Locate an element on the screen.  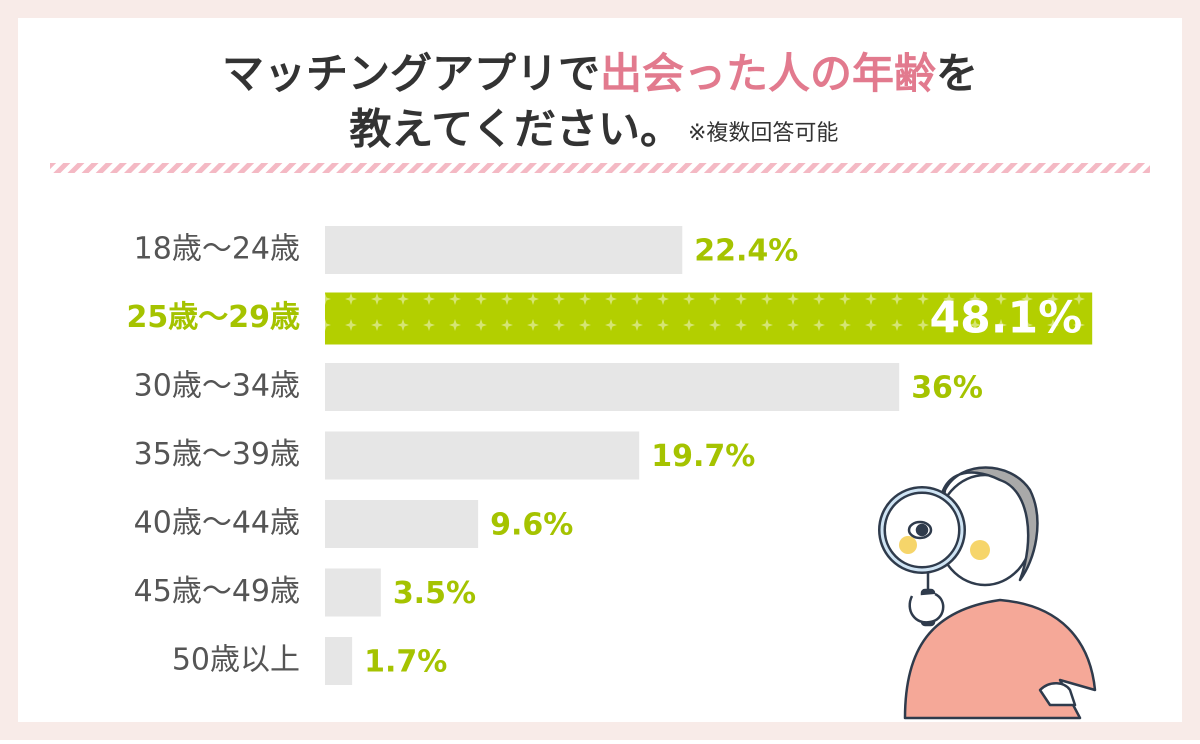
value-label: 22.4% is located at coordinates (746, 251).